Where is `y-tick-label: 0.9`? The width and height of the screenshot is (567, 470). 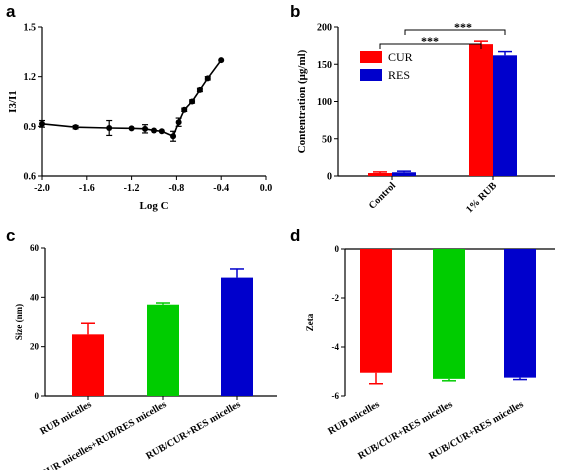
y-tick-label: 0.9 is located at coordinates (30, 127).